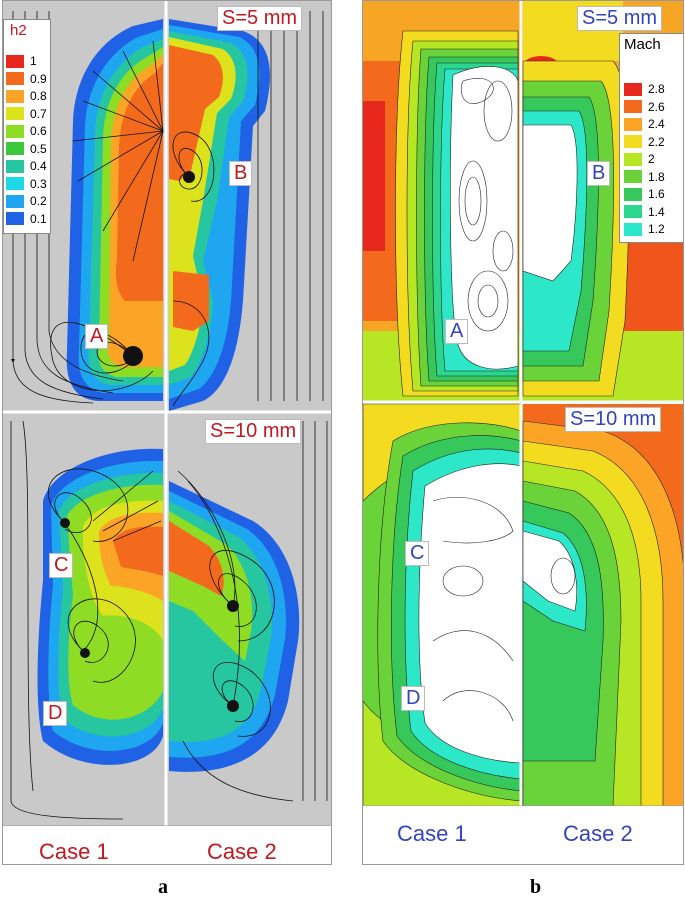 The width and height of the screenshot is (685, 903). What do you see at coordinates (234, 626) in the screenshot?
I see `h2-contour-bottom-case2` at bounding box center [234, 626].